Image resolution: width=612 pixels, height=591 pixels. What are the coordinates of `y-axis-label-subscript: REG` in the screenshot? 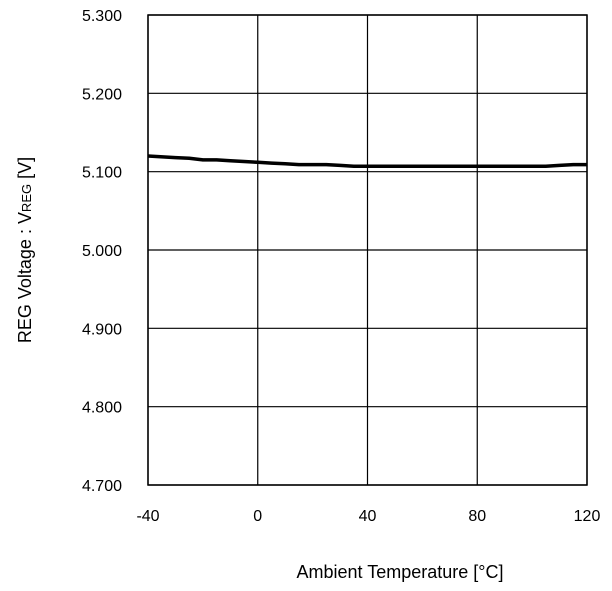 It's located at (26, 198).